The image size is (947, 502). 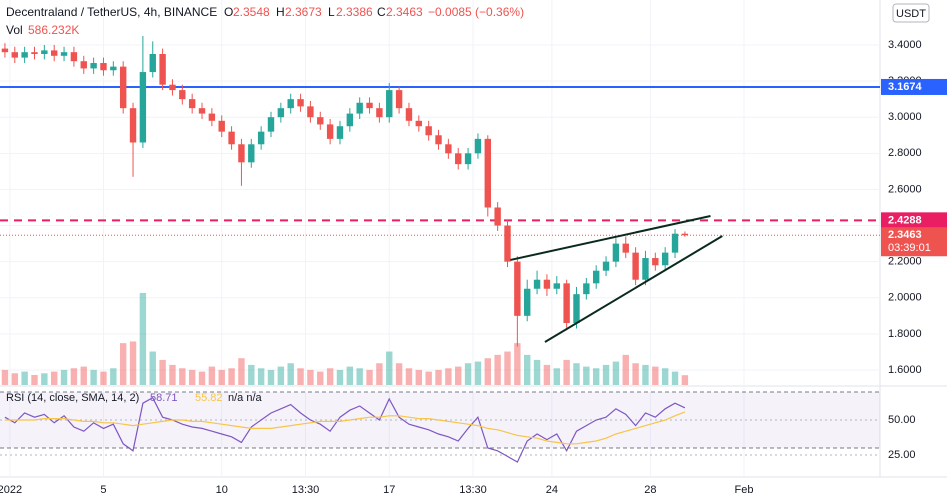 I want to click on x-tick-label: 17, so click(x=389, y=490).